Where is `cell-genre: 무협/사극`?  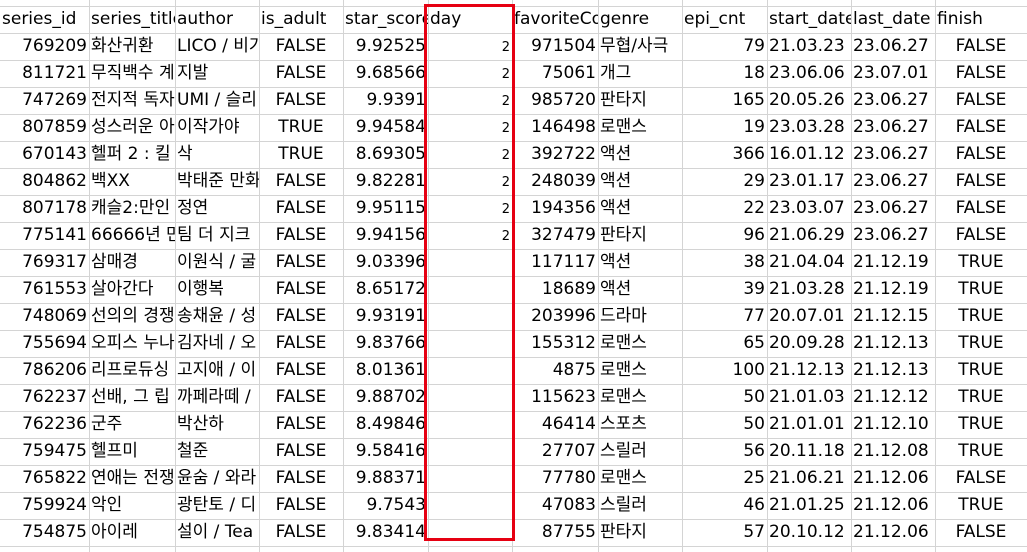
cell-genre: 무협/사극 is located at coordinates (634, 46).